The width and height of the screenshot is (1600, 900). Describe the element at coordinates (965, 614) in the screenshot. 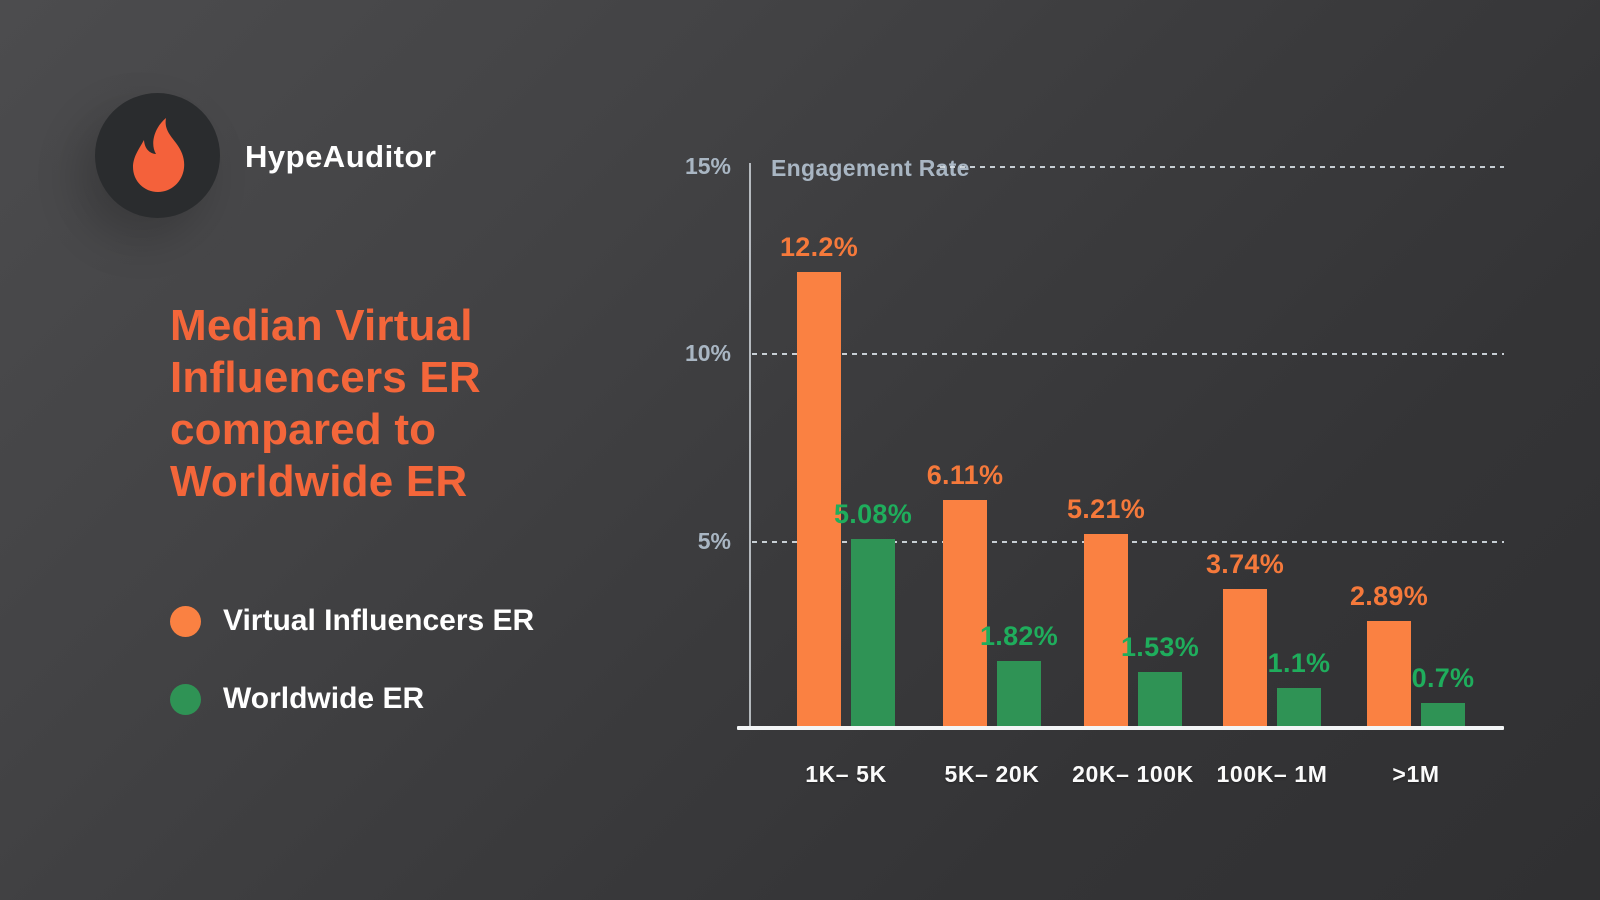

I see `bar-virtual-influencers-er-5k-20k` at that location.